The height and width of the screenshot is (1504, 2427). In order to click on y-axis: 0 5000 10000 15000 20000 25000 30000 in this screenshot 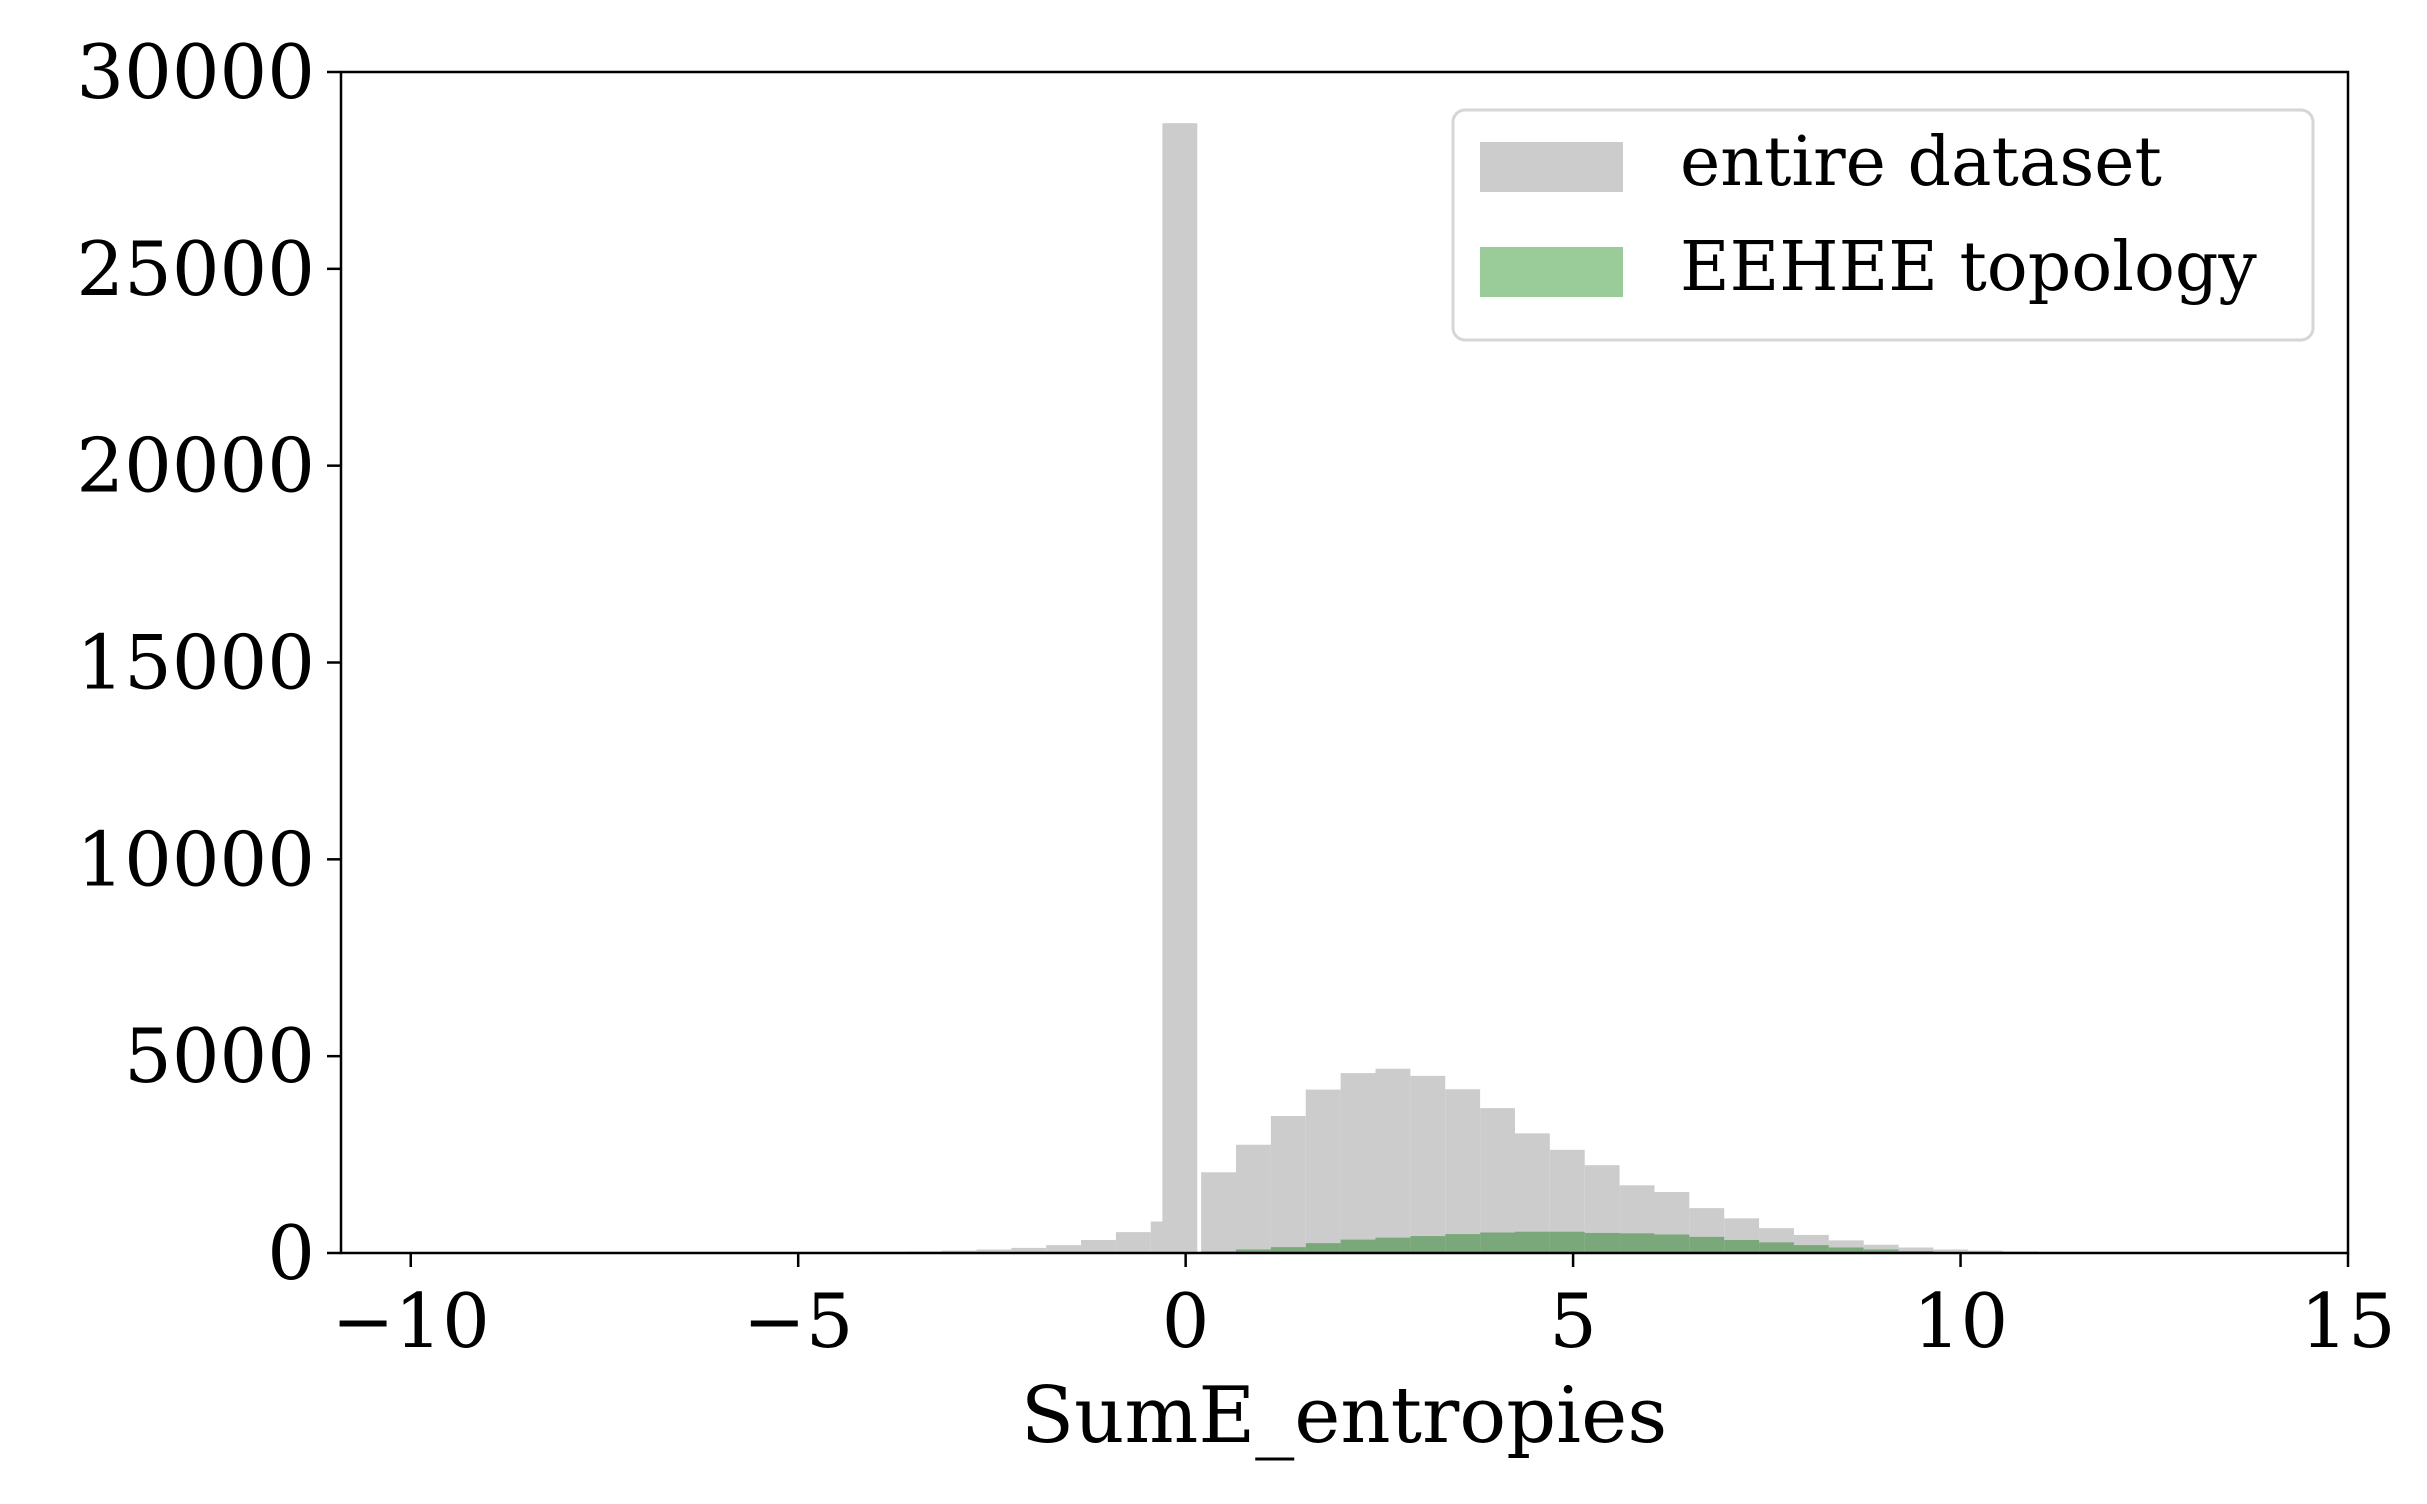, I will do `click(208, 662)`.